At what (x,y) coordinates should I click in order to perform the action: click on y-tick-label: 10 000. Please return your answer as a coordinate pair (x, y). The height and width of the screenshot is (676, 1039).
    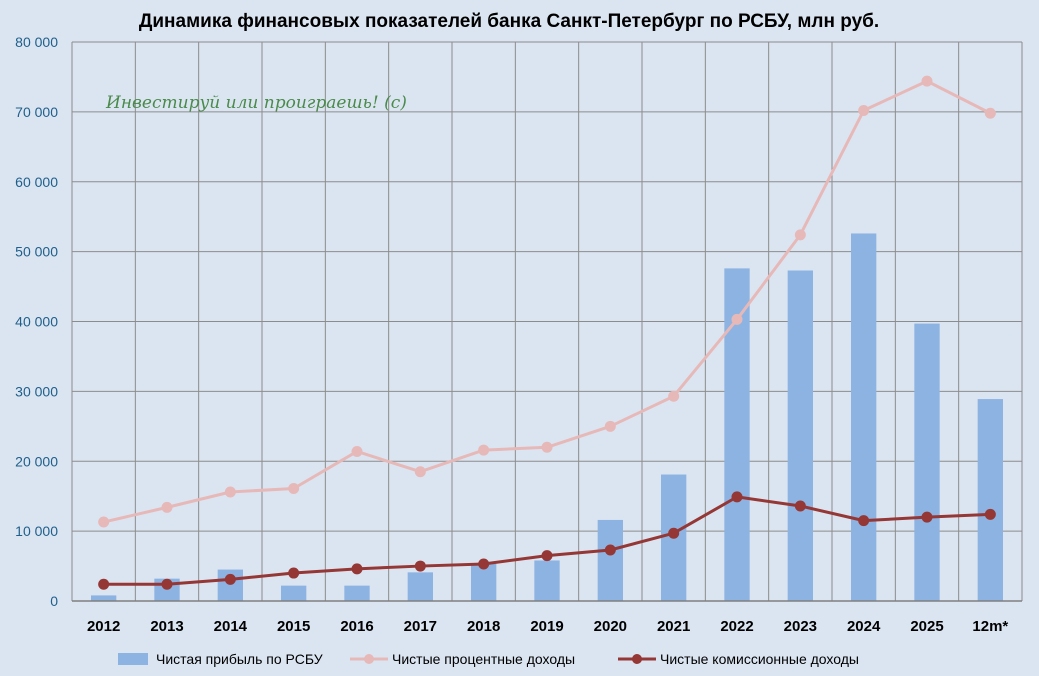
    Looking at the image, I should click on (36, 531).